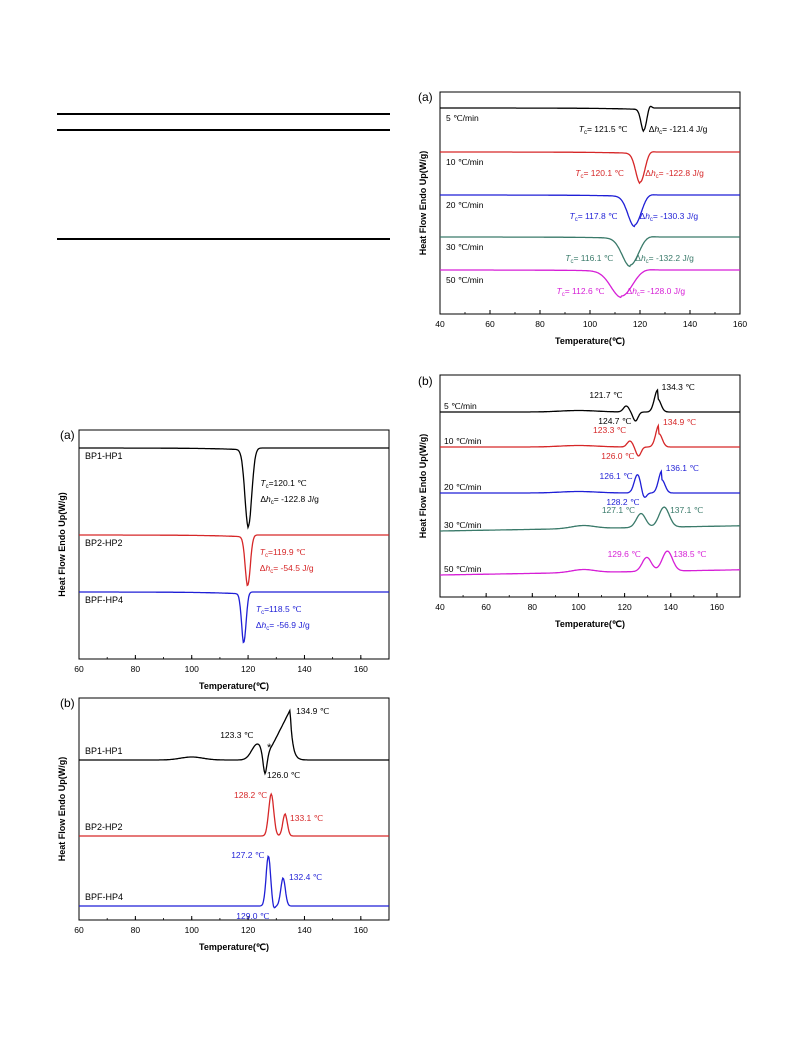  Describe the element at coordinates (223, 239) in the screenshot. I see `table-bottom-rule` at that location.